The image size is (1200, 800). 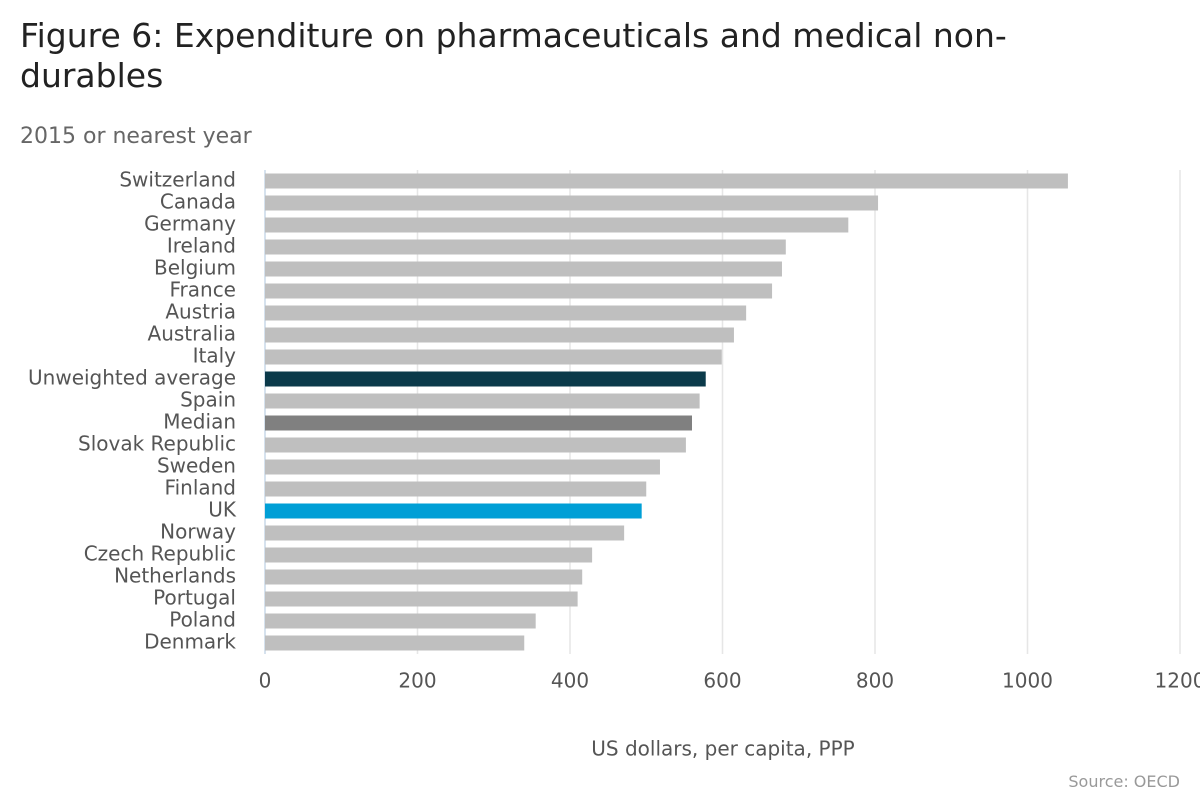 I want to click on y-tick-label: Australia, so click(x=192, y=334).